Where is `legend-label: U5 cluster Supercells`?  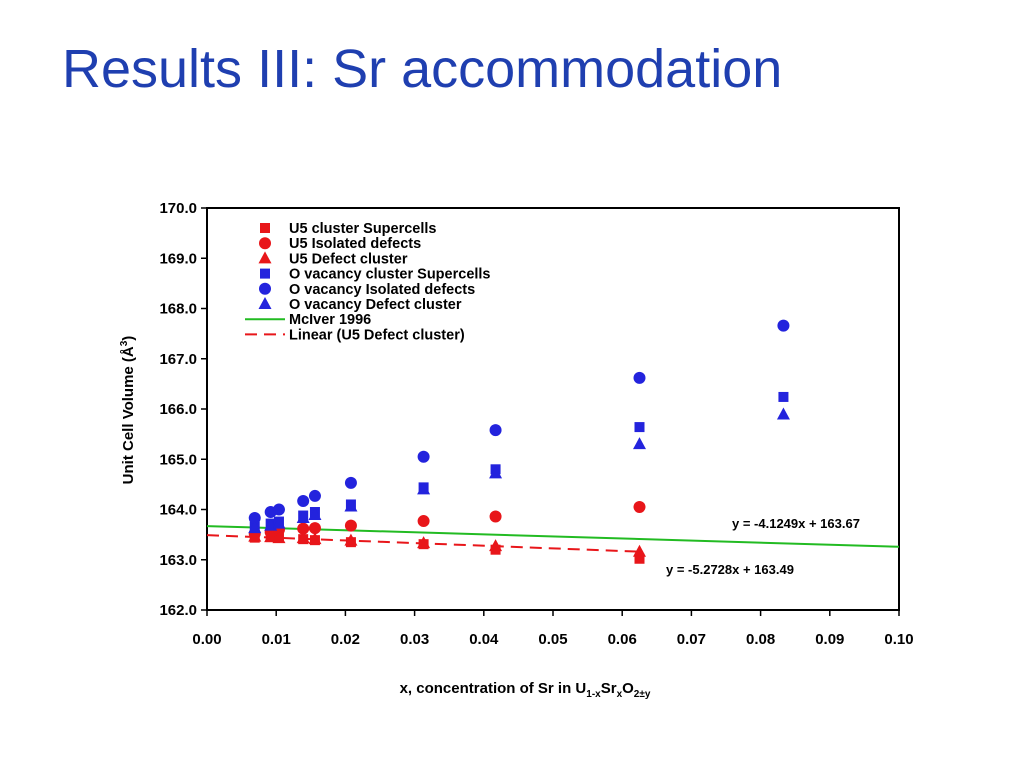 legend-label: U5 cluster Supercells is located at coordinates (363, 229).